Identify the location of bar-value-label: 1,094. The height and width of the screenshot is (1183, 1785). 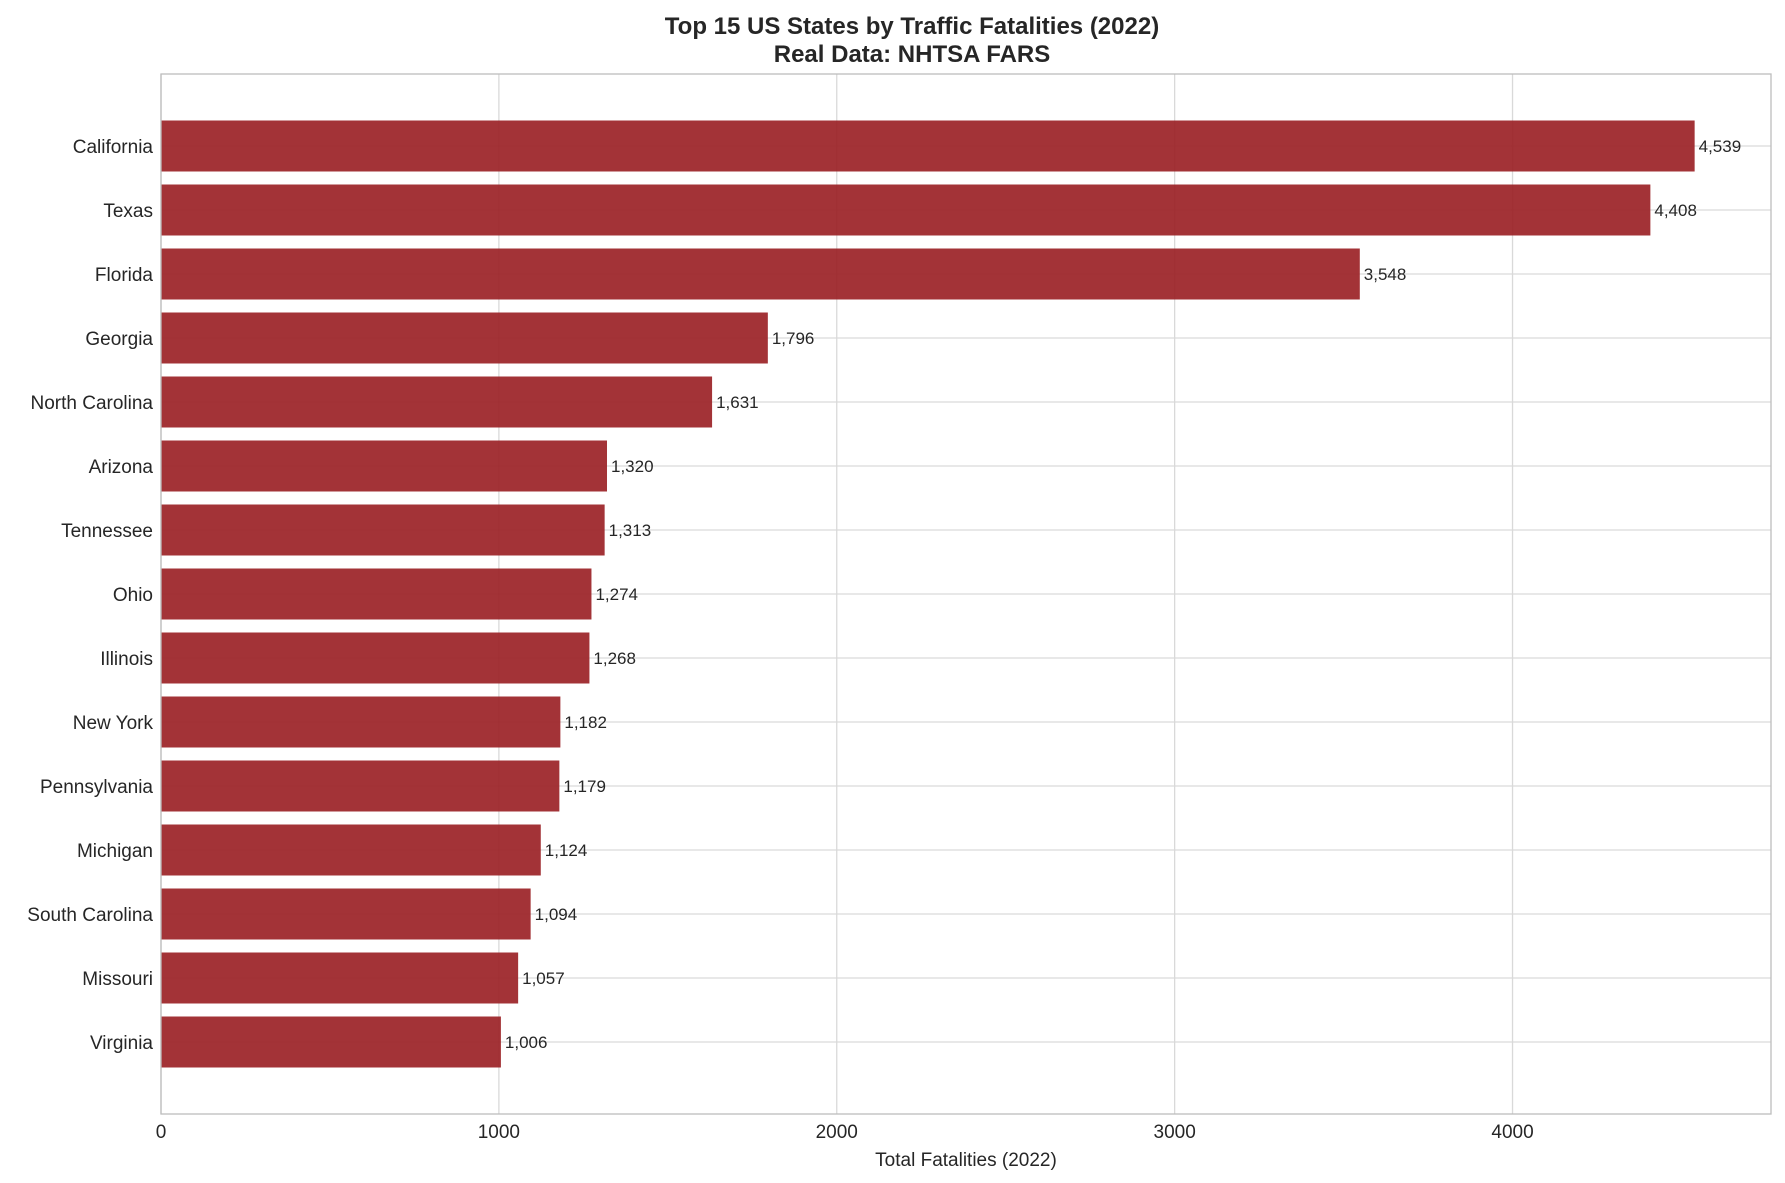
(556, 914).